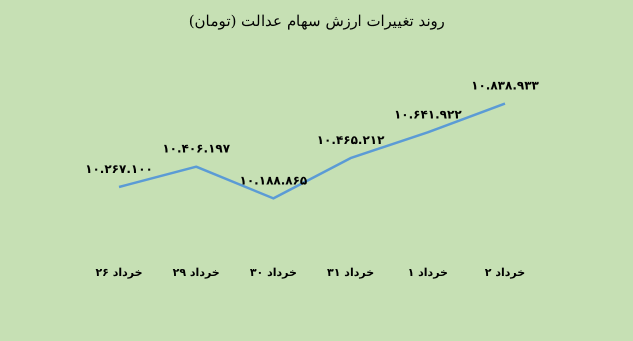  Describe the element at coordinates (196, 149) in the screenshot. I see `data-label: ۱۰.۴۰۶.۱۹۷` at that location.